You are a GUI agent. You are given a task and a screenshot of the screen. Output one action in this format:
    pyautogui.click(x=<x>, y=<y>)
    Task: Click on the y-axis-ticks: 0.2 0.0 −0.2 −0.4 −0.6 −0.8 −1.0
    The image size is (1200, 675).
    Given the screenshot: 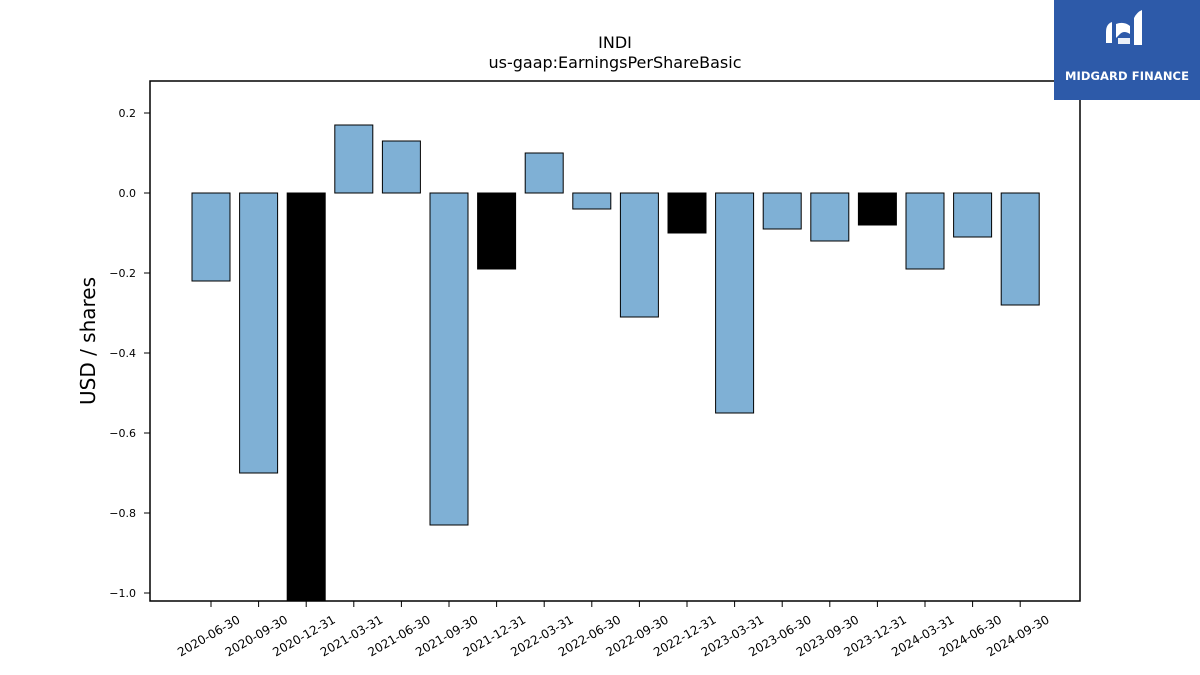 What is the action you would take?
    pyautogui.click(x=129, y=353)
    